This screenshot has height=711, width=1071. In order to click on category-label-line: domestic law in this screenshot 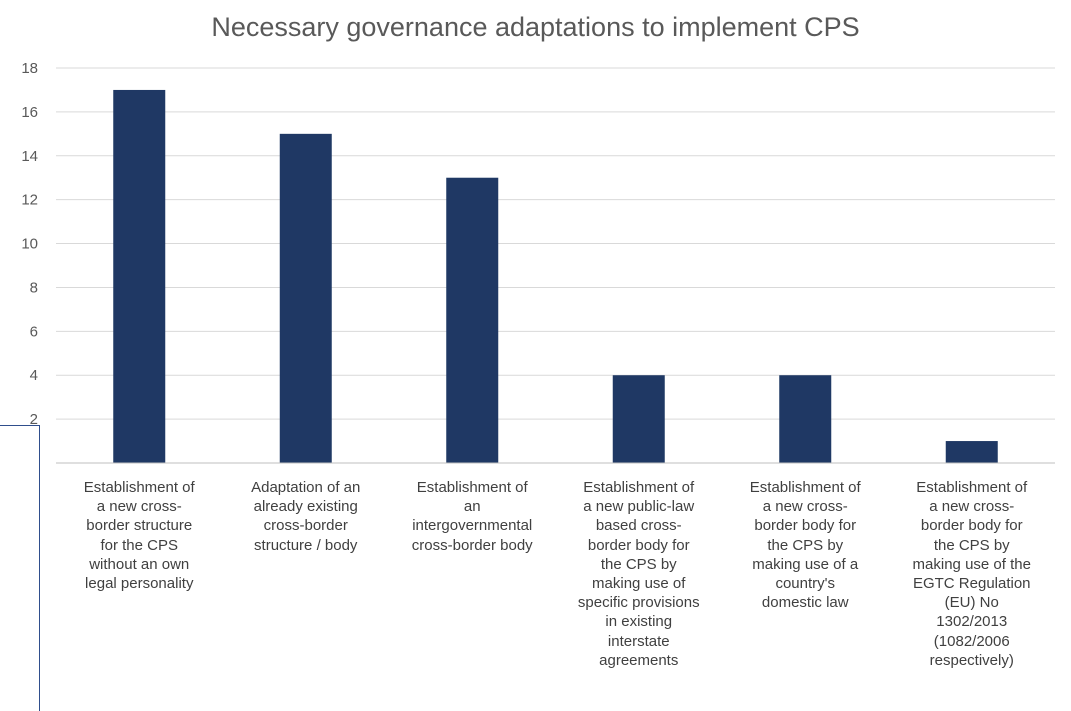, I will do `click(805, 603)`.